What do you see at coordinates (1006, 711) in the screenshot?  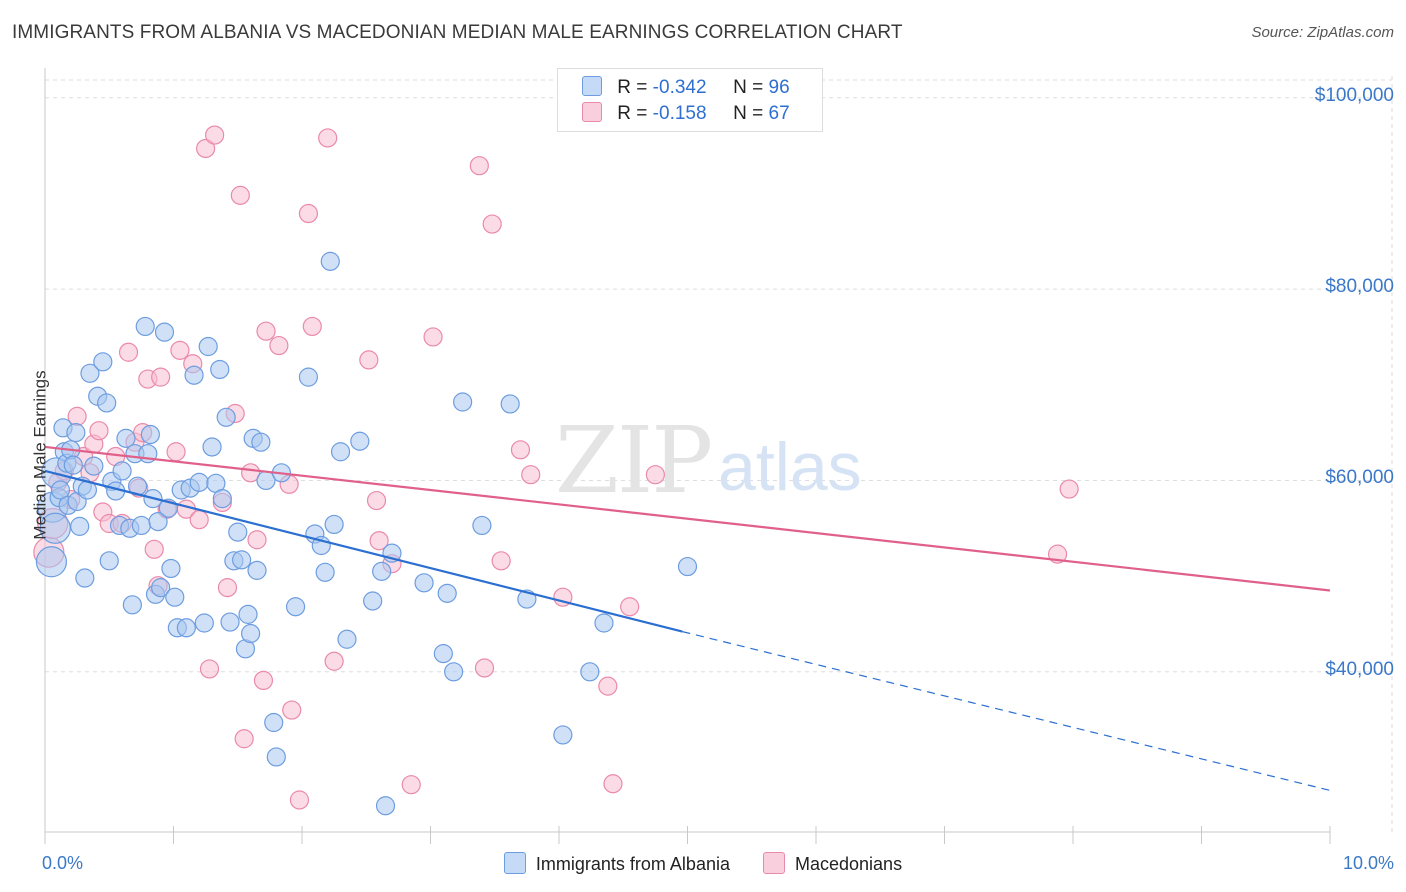 I see `albania-trend-extension` at bounding box center [1006, 711].